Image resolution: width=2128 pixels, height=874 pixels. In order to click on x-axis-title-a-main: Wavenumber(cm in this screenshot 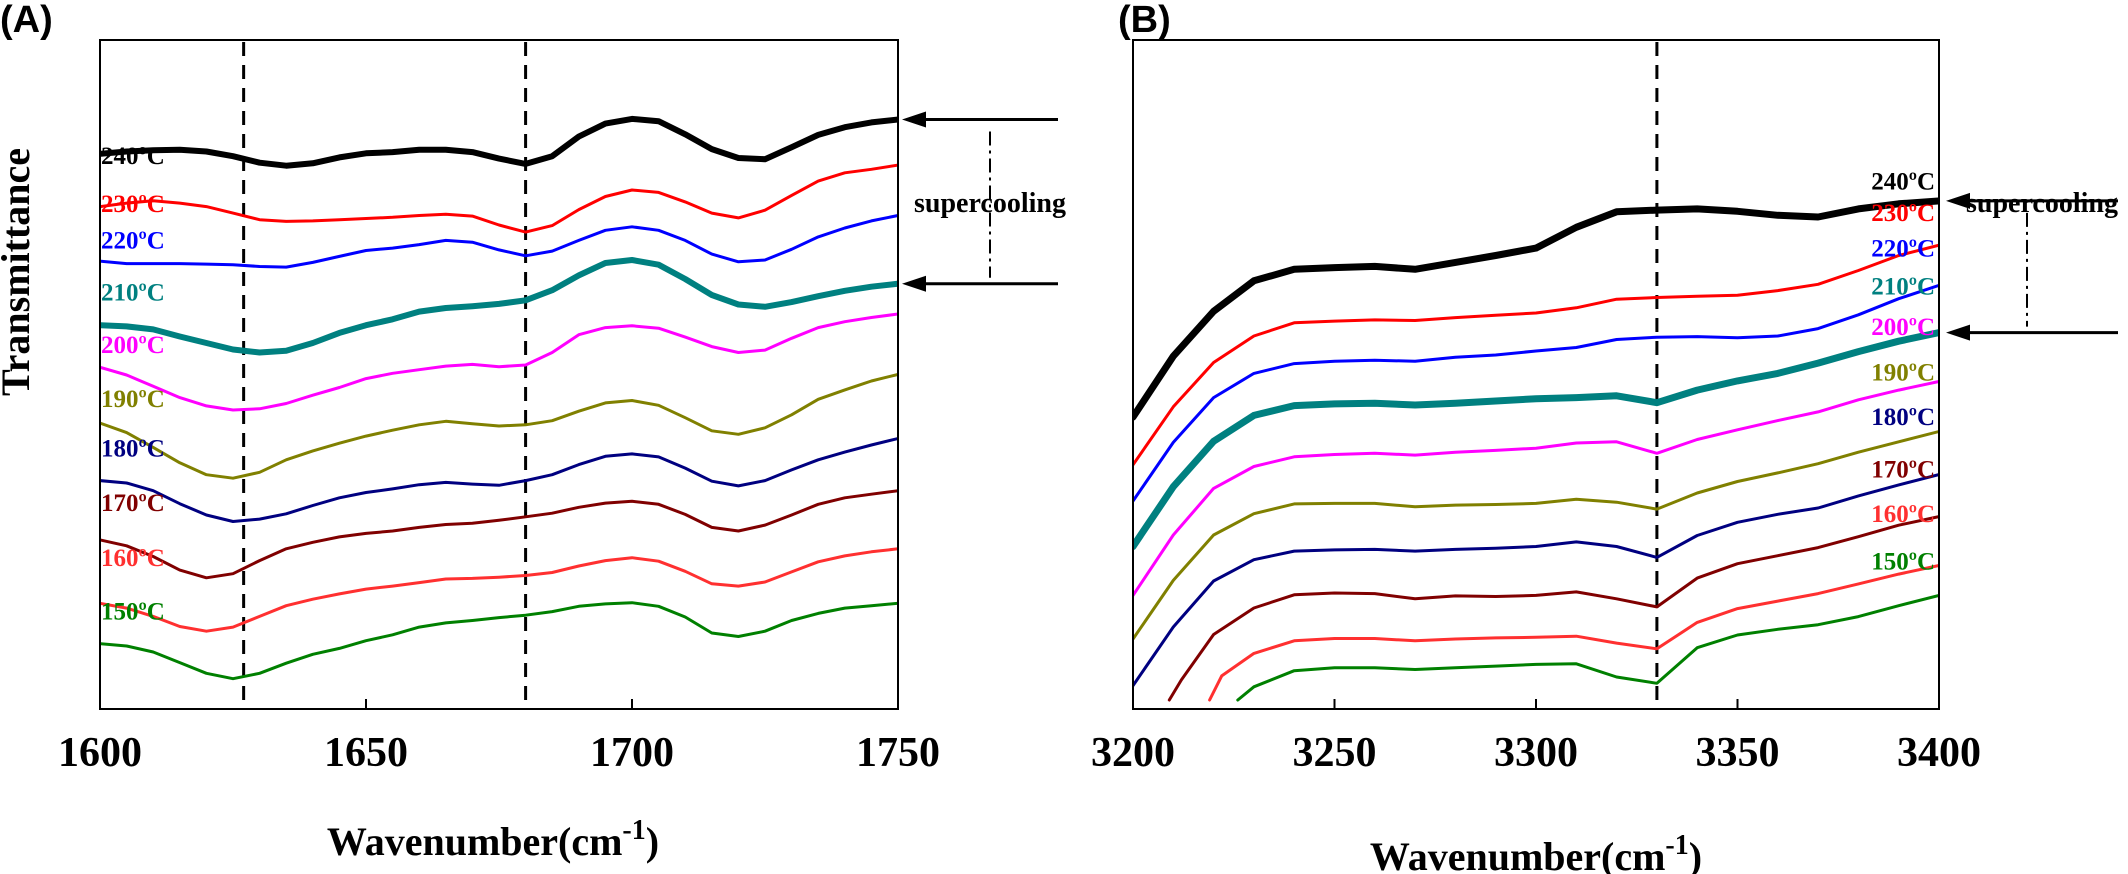, I will do `click(475, 841)`.